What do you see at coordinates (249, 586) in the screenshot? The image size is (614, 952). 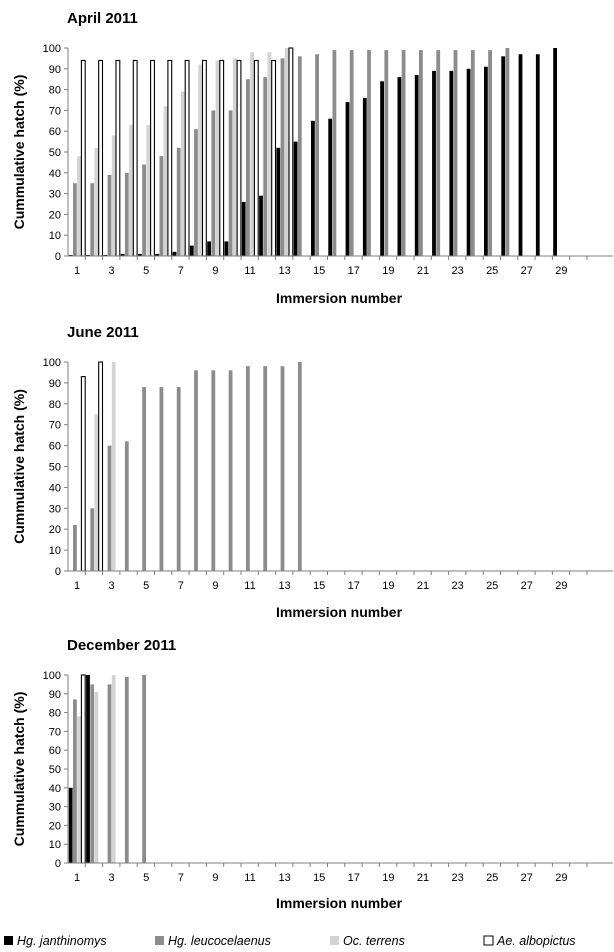 I see `x-tick-label: 11` at bounding box center [249, 586].